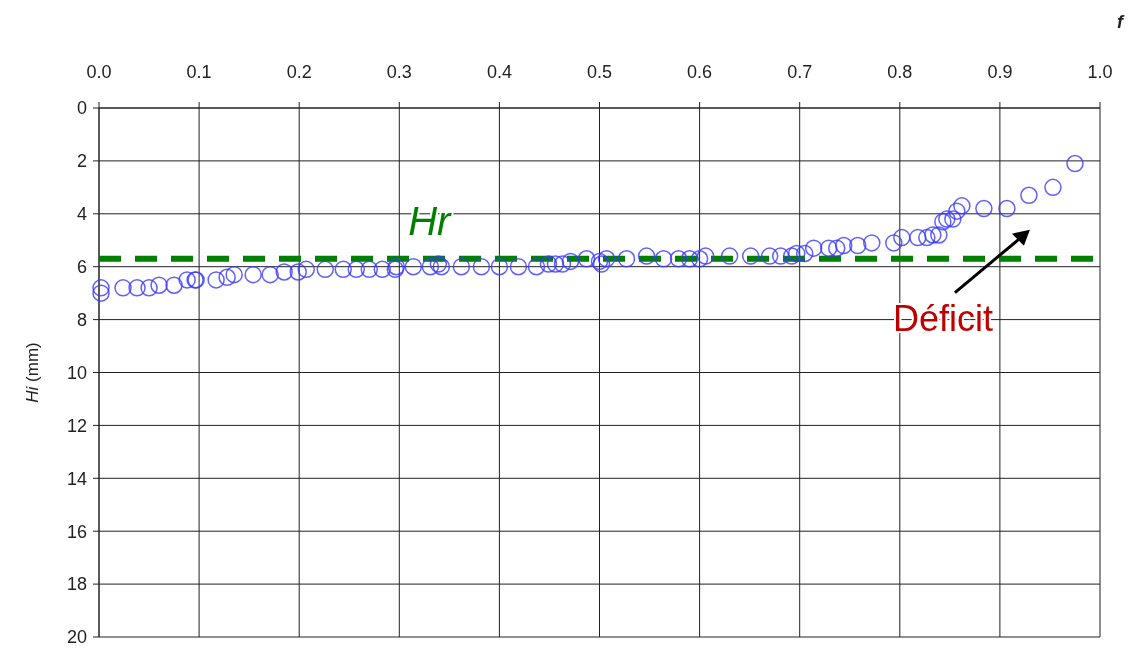  What do you see at coordinates (76, 425) in the screenshot?
I see `y-tick-label: 12` at bounding box center [76, 425].